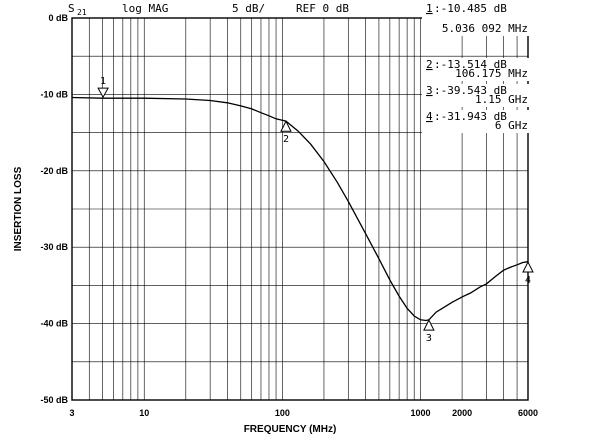 This screenshot has width=598, height=442. Describe the element at coordinates (103, 81) in the screenshot. I see `marker-number: 1` at that location.